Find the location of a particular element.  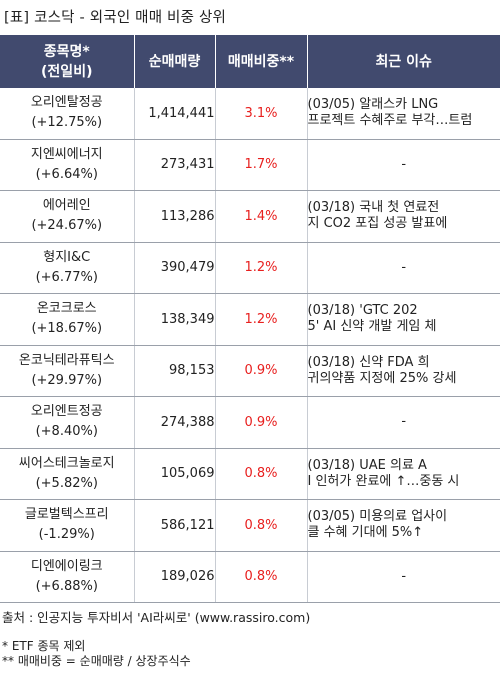

stock-name: 디엔에이링크 is located at coordinates (66, 566).